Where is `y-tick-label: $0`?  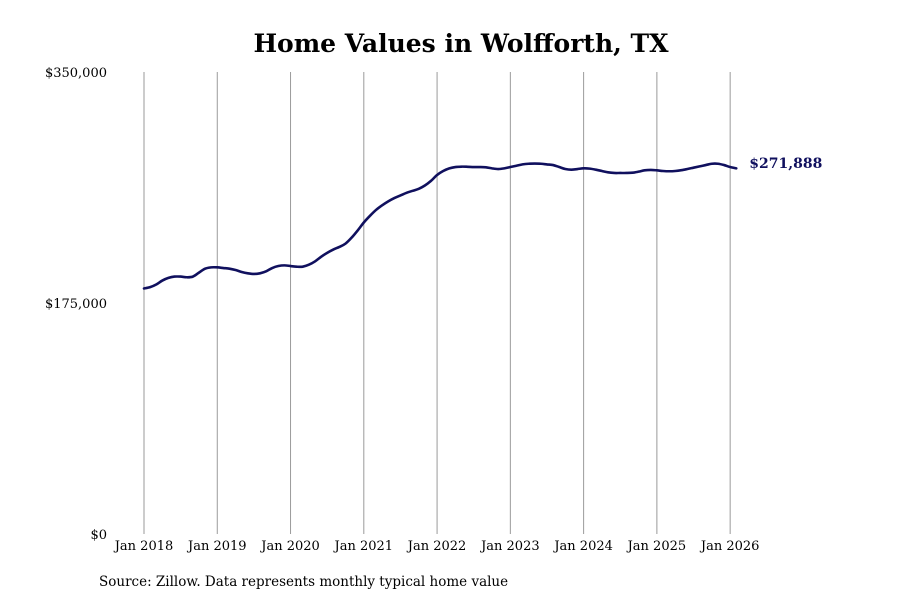
y-tick-label: $0 is located at coordinates (98, 535).